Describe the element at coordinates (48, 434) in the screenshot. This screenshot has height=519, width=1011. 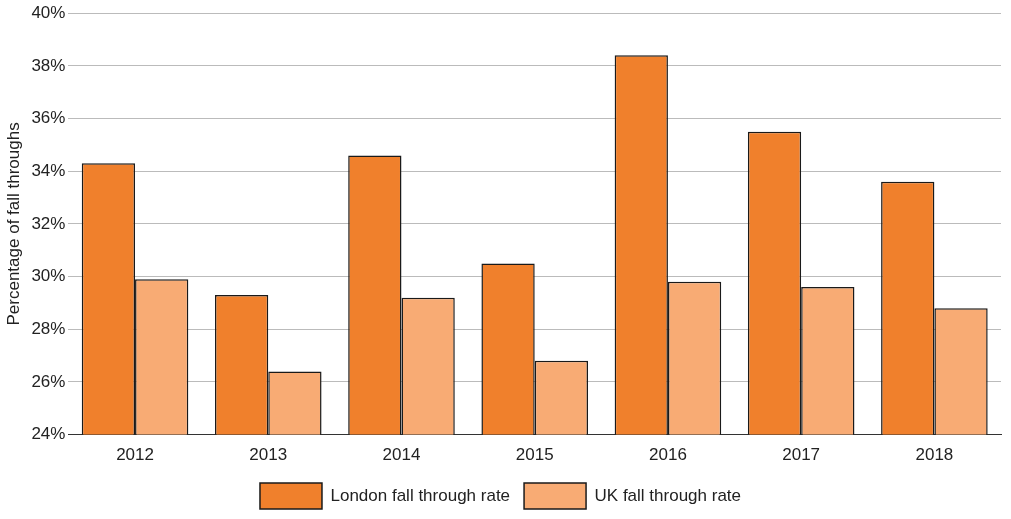
I see `y-tick-label: 24%` at that location.